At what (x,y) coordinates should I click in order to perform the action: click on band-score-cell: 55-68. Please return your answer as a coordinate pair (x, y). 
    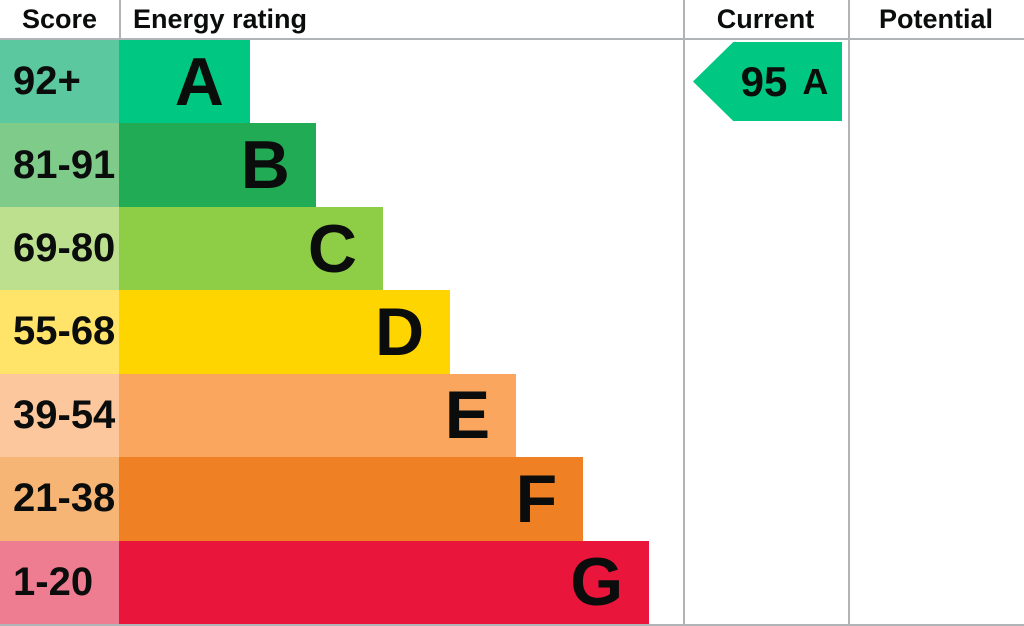
    Looking at the image, I should click on (59, 332).